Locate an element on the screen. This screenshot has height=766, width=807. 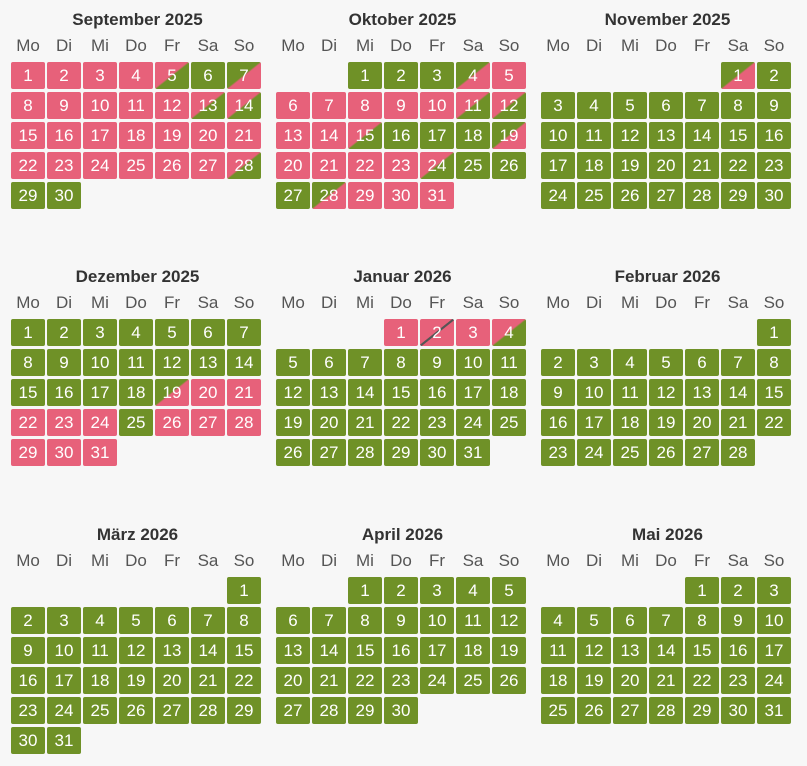
day-cell-occupied: 2 is located at coordinates (64, 75).